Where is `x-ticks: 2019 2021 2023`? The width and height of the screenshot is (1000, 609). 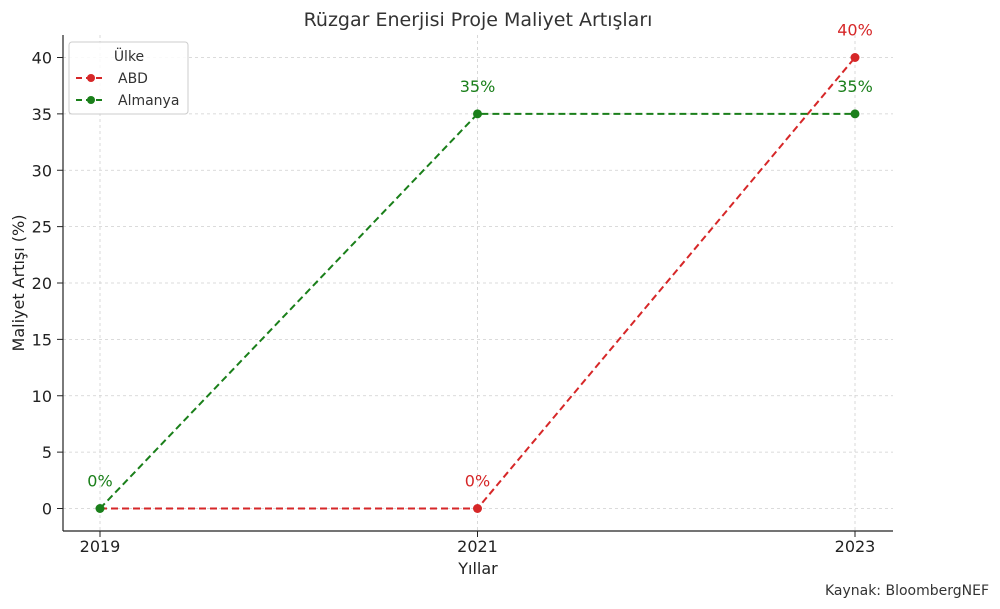 x-ticks: 2019 2021 2023 is located at coordinates (478, 543).